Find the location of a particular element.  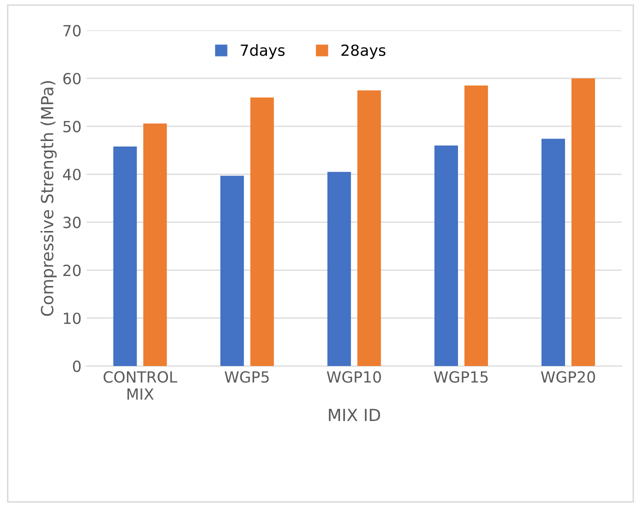

y-tick-label: 40 is located at coordinates (71, 174).